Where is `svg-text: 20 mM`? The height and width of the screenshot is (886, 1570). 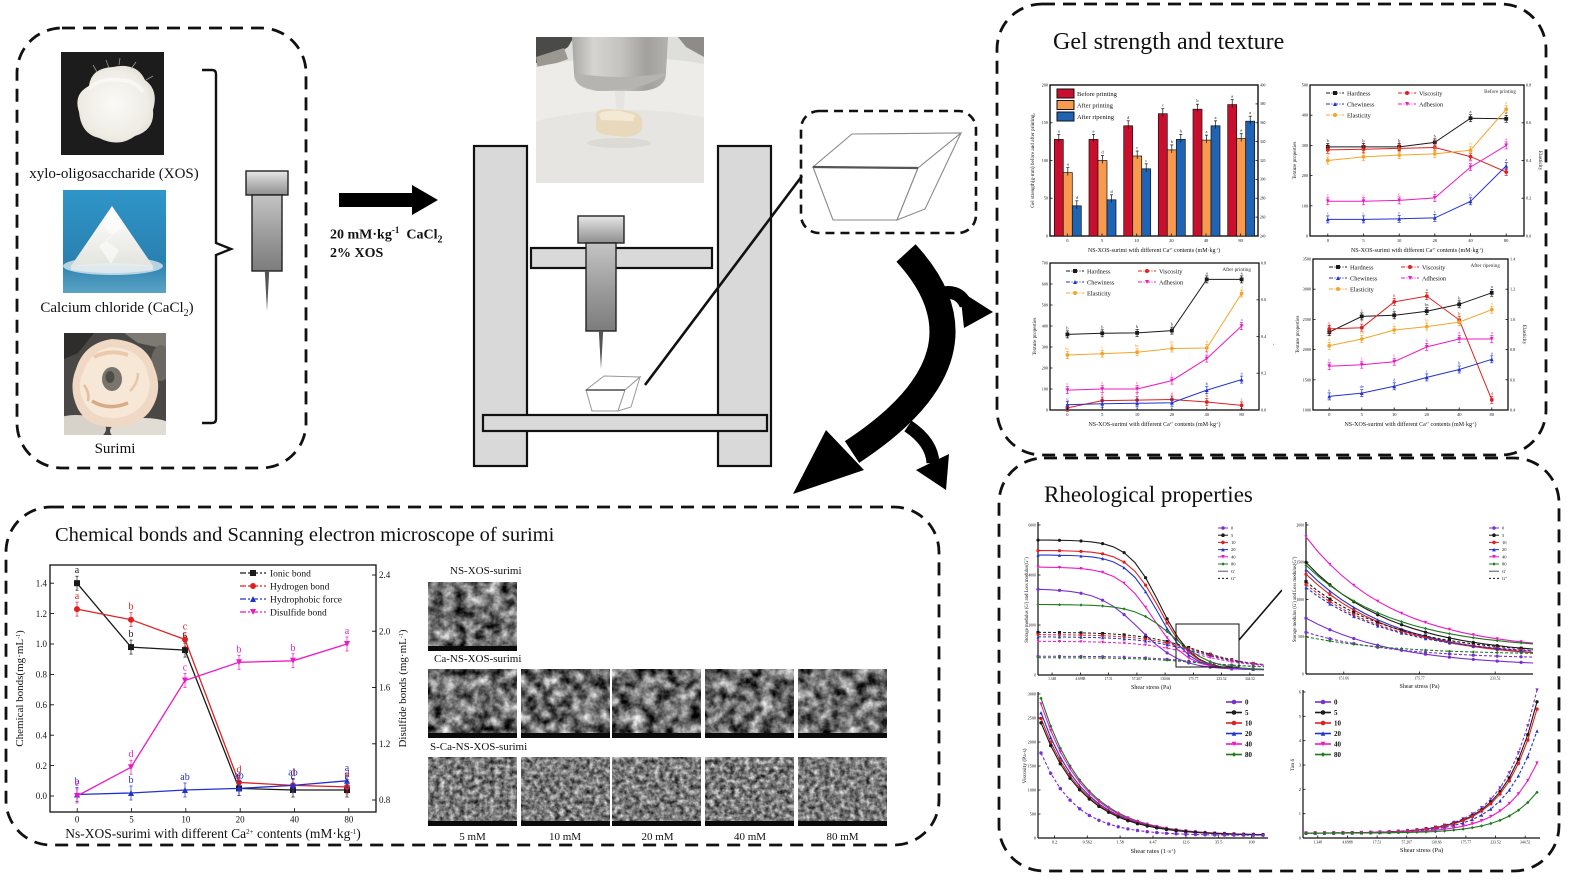 svg-text: 20 mM is located at coordinates (657, 837).